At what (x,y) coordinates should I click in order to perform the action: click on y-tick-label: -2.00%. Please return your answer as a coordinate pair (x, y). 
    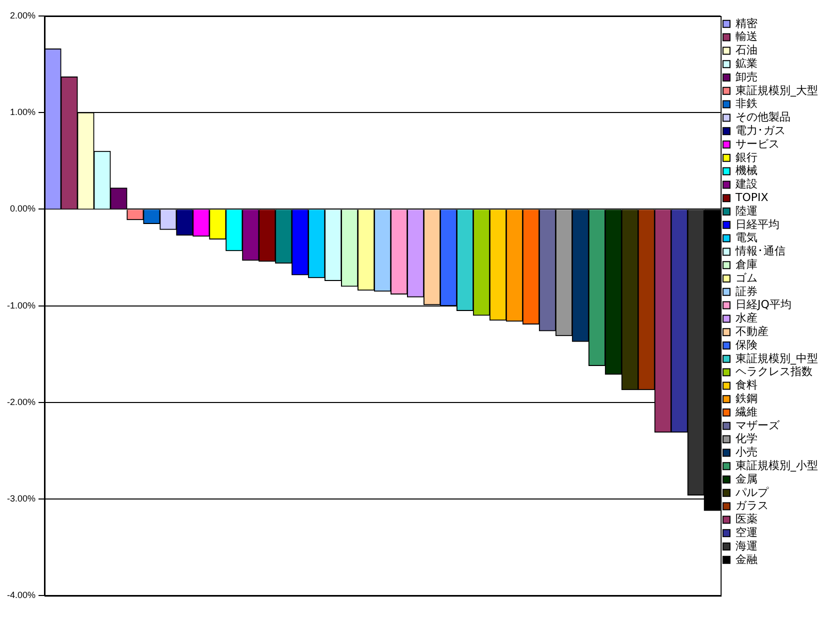
    Looking at the image, I should click on (21, 401).